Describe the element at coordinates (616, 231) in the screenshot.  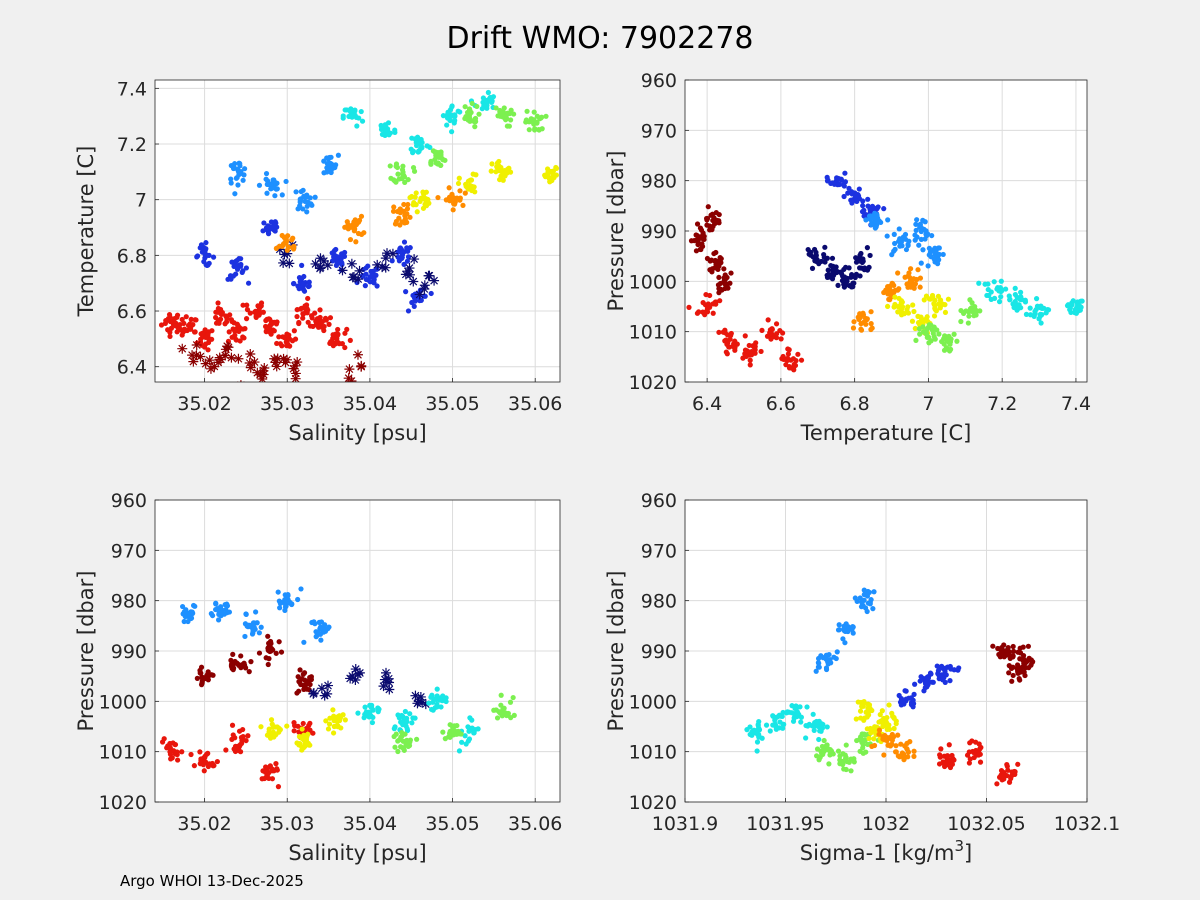
I see `y-axis-label: Pressure [dbar]` at that location.